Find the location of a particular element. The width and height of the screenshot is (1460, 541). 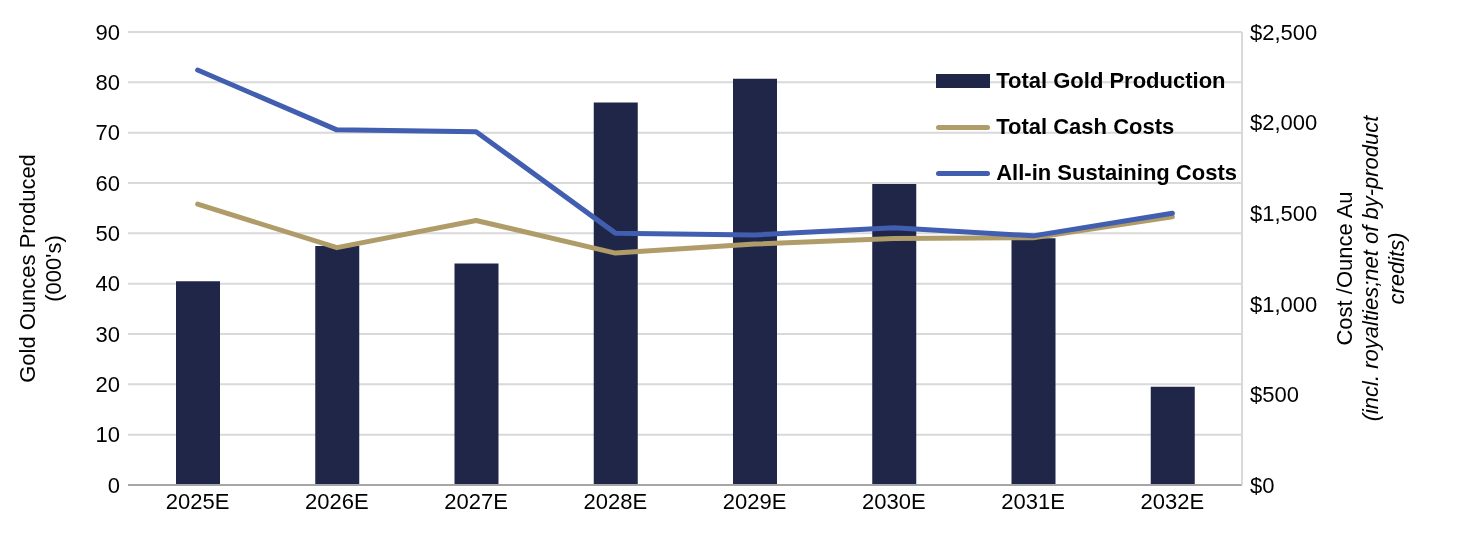

y-tick-label: 50 is located at coordinates (107, 234).